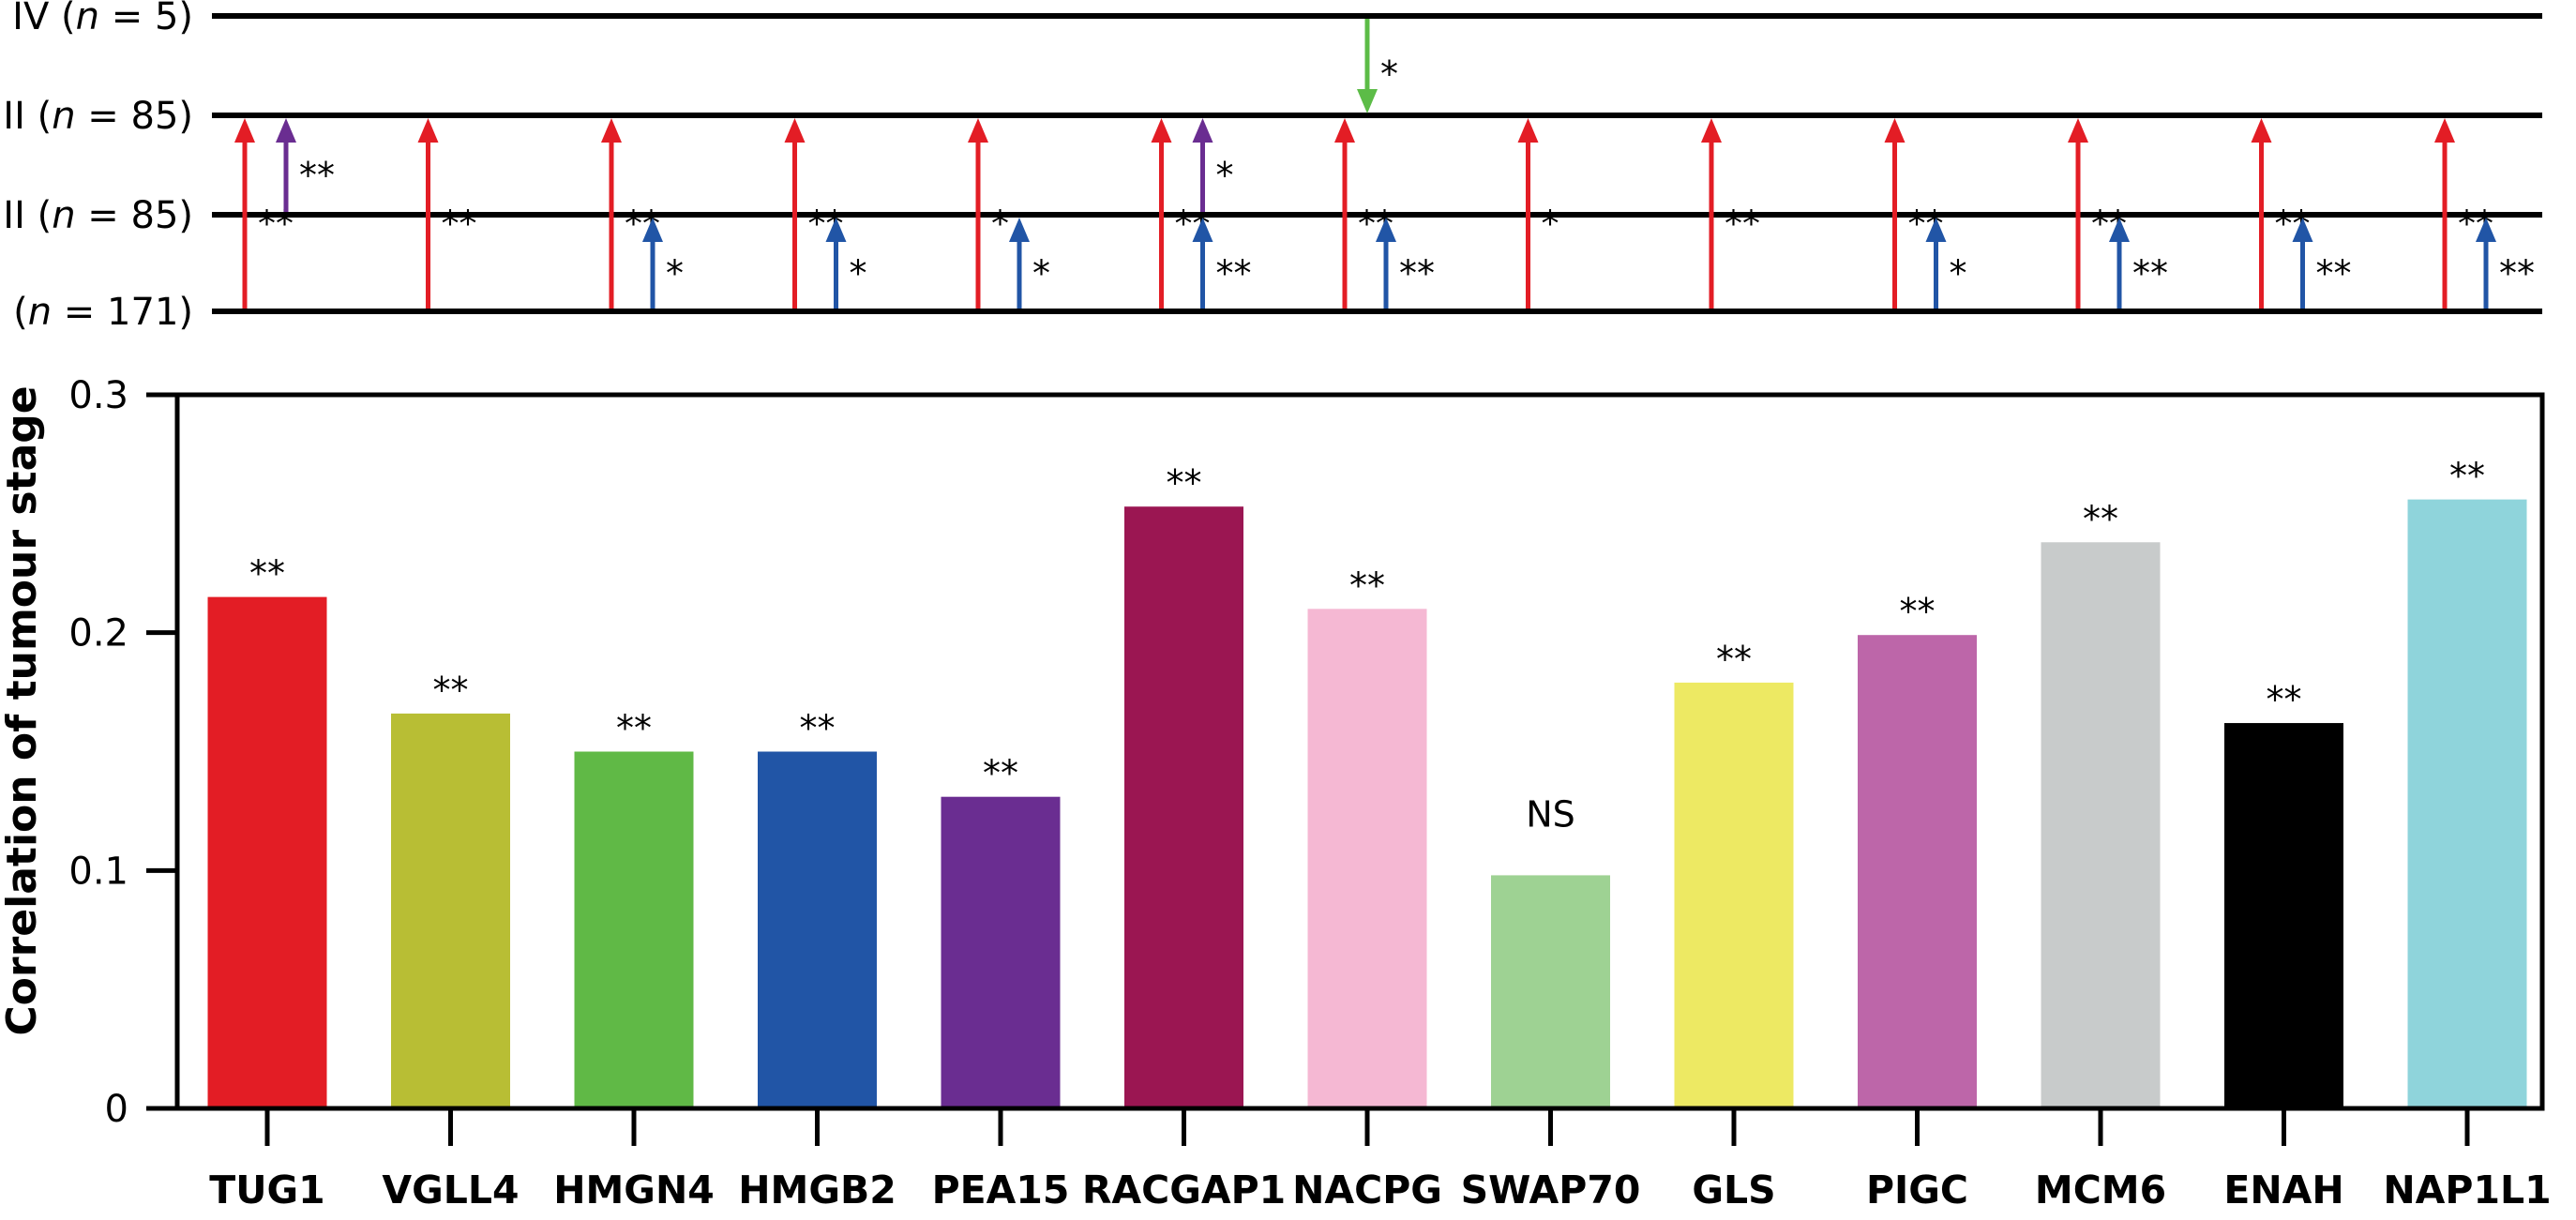 This screenshot has height=1220, width=2576. What do you see at coordinates (1918, 611) in the screenshot?
I see `significance-pigc: **` at bounding box center [1918, 611].